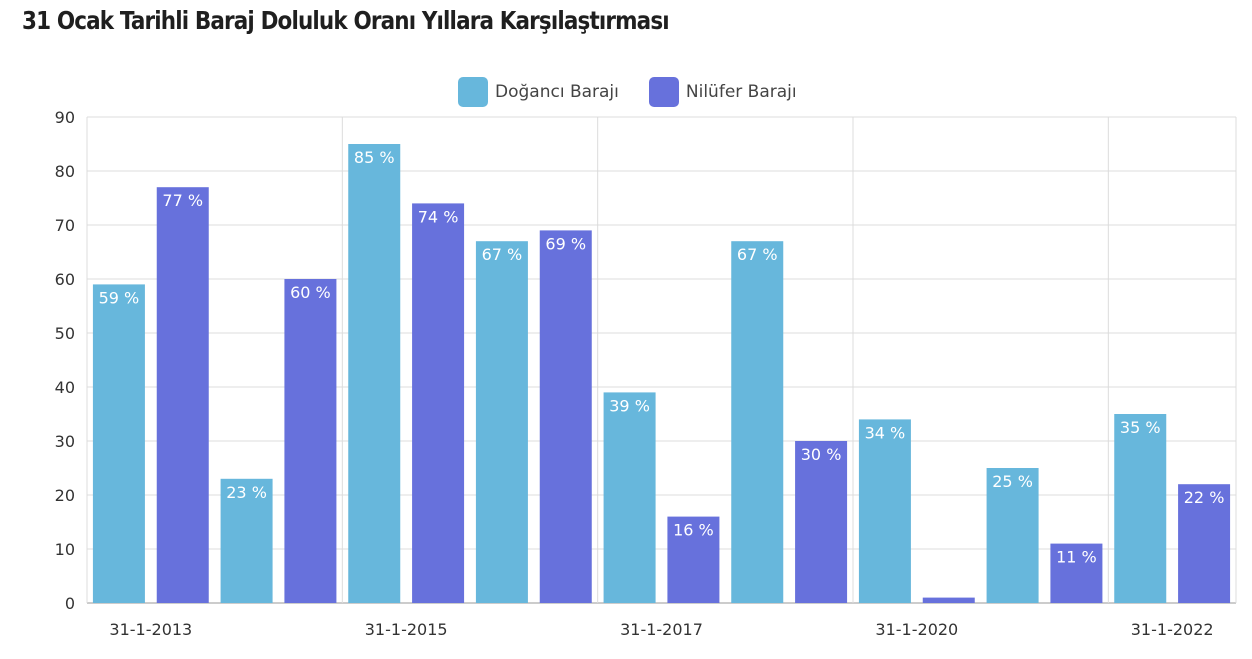 The image size is (1252, 659). Describe the element at coordinates (65, 495) in the screenshot. I see `y-tick-label: 20` at that location.